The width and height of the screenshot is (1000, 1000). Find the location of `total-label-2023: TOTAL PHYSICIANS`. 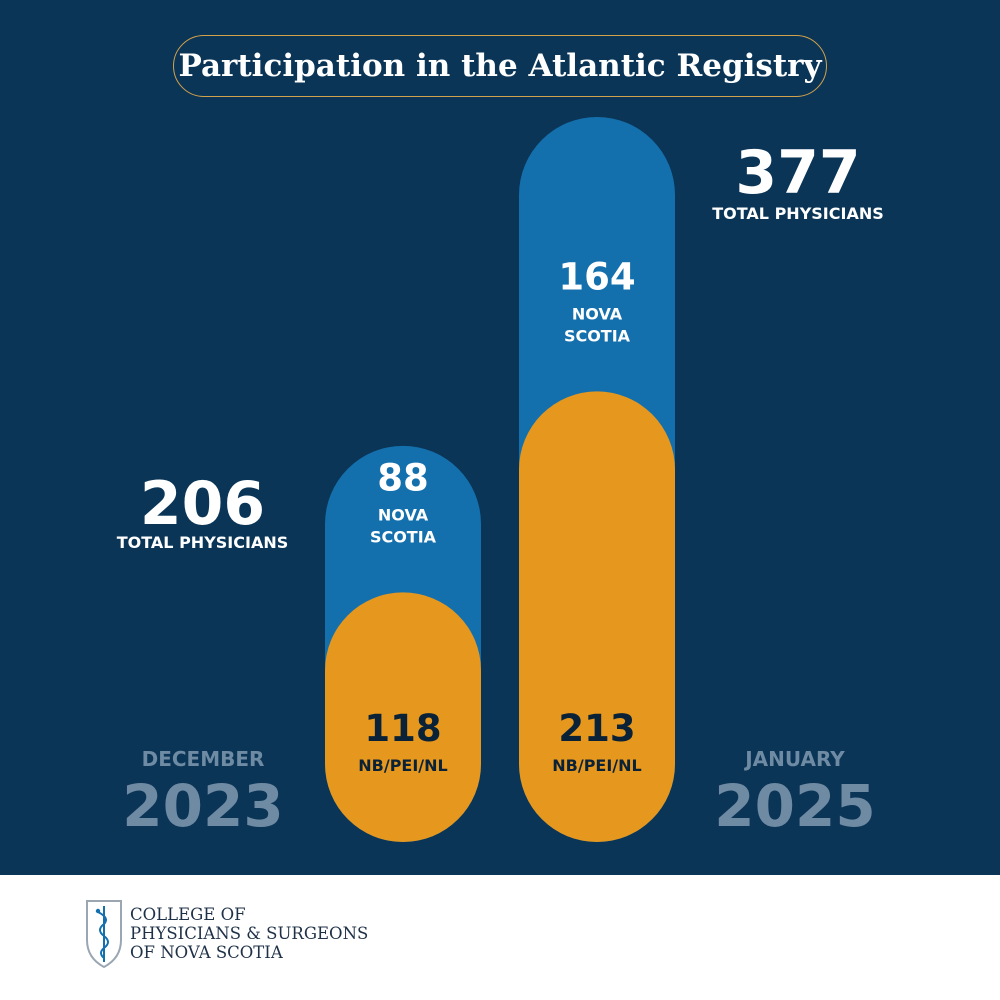

total-label-2023: TOTAL PHYSICIANS is located at coordinates (202, 542).